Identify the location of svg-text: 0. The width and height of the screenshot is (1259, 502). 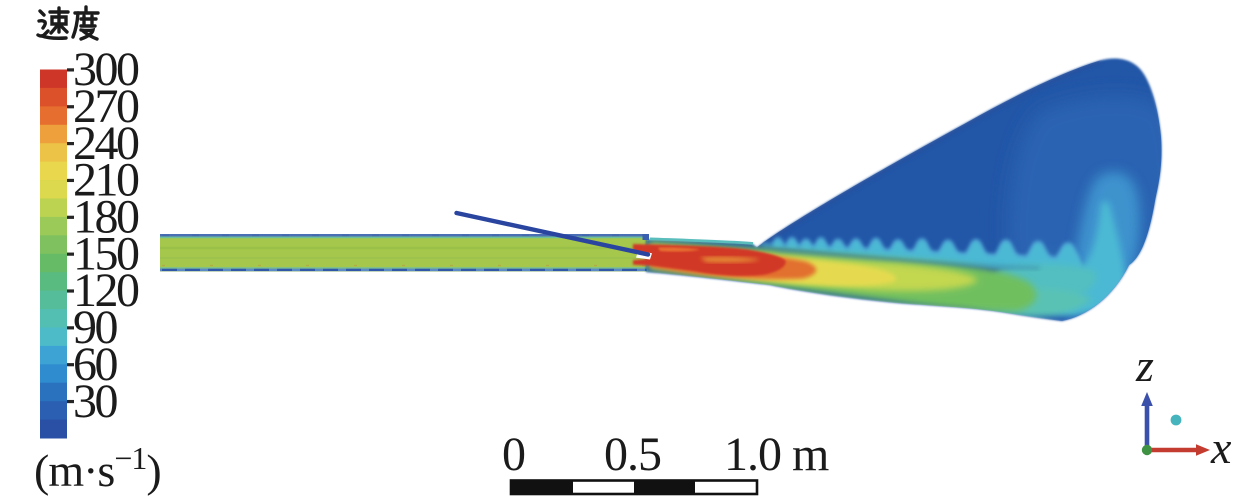
(513, 454).